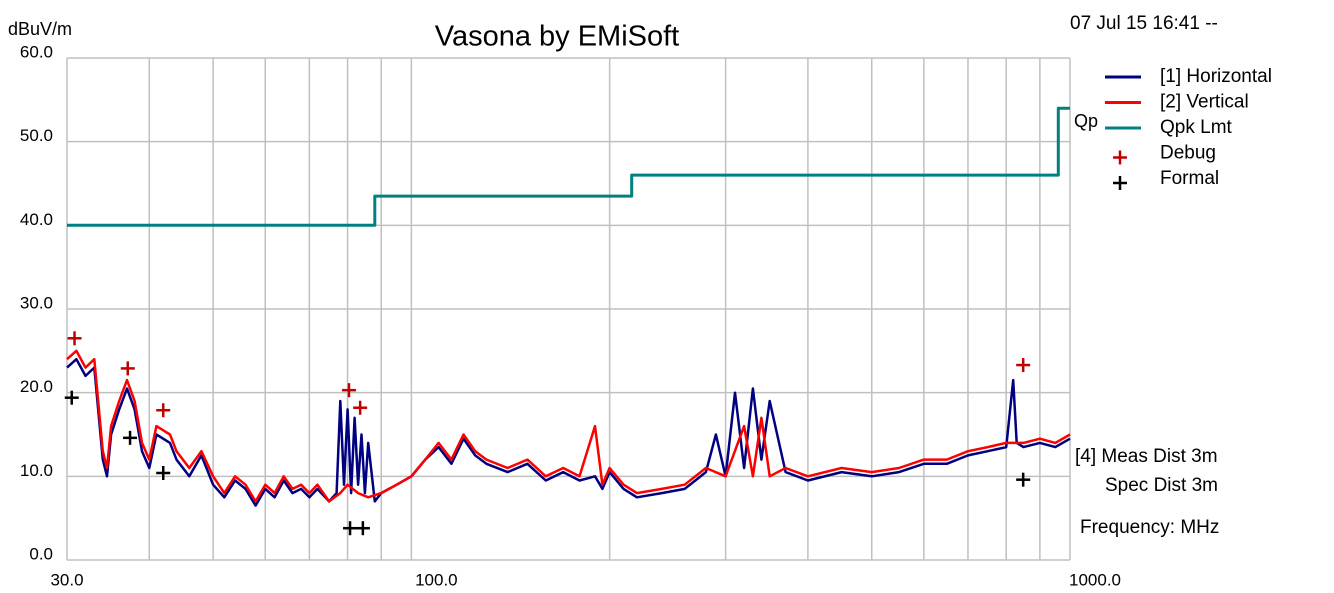 The width and height of the screenshot is (1334, 593). Describe the element at coordinates (36, 302) in the screenshot. I see `y-tick-label: 30.0` at that location.